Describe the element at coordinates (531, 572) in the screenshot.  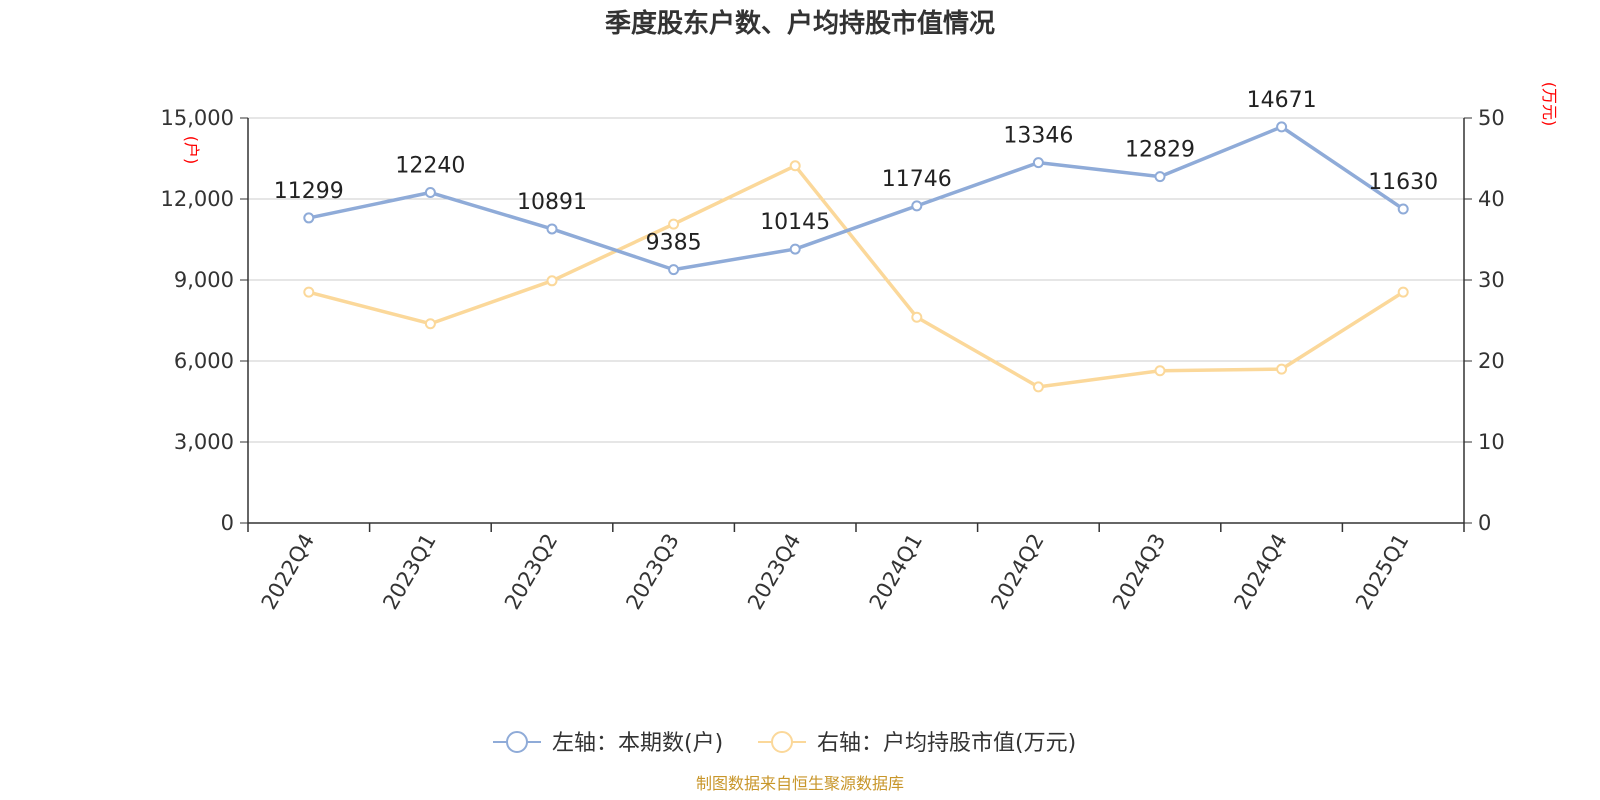
I see `category-label: 2023Q2` at that location.